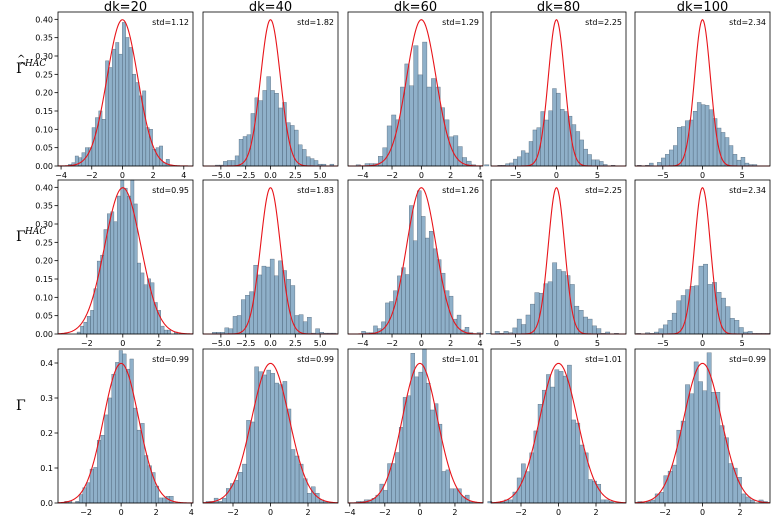 This screenshot has width=773, height=515. What do you see at coordinates (44, 206) in the screenshot?
I see `y-tick-label: 0.35` at bounding box center [44, 206].